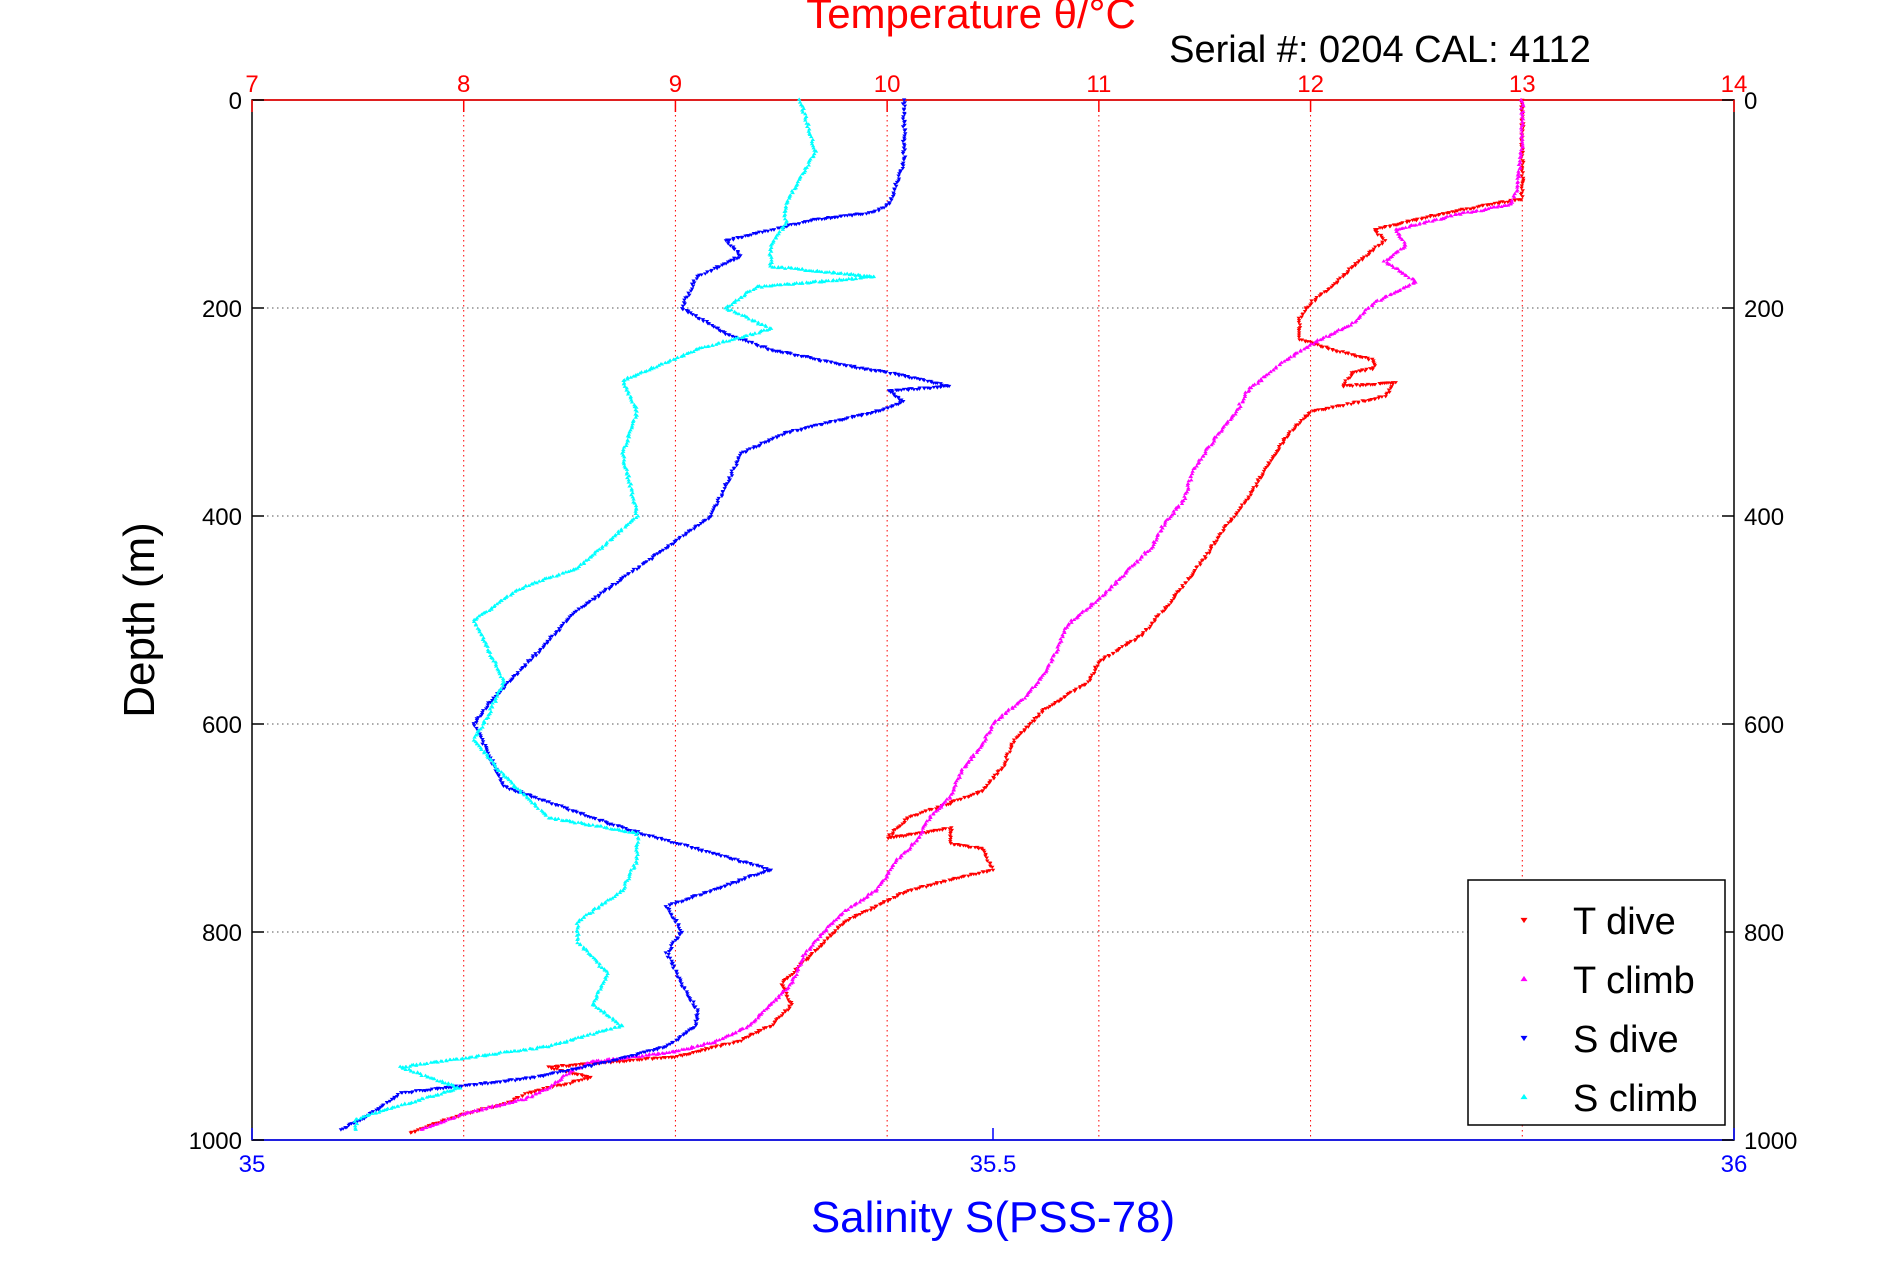 The height and width of the screenshot is (1262, 1891). I want to click on temperature-tick-label: 9, so click(675, 84).